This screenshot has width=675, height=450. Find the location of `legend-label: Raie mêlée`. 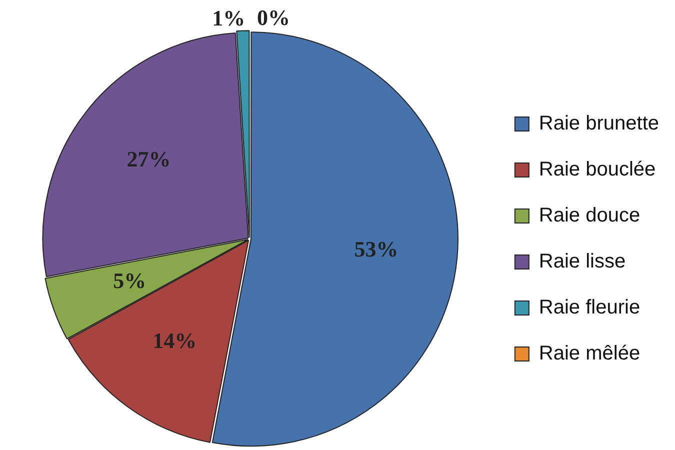

legend-label: Raie mêlée is located at coordinates (589, 353).